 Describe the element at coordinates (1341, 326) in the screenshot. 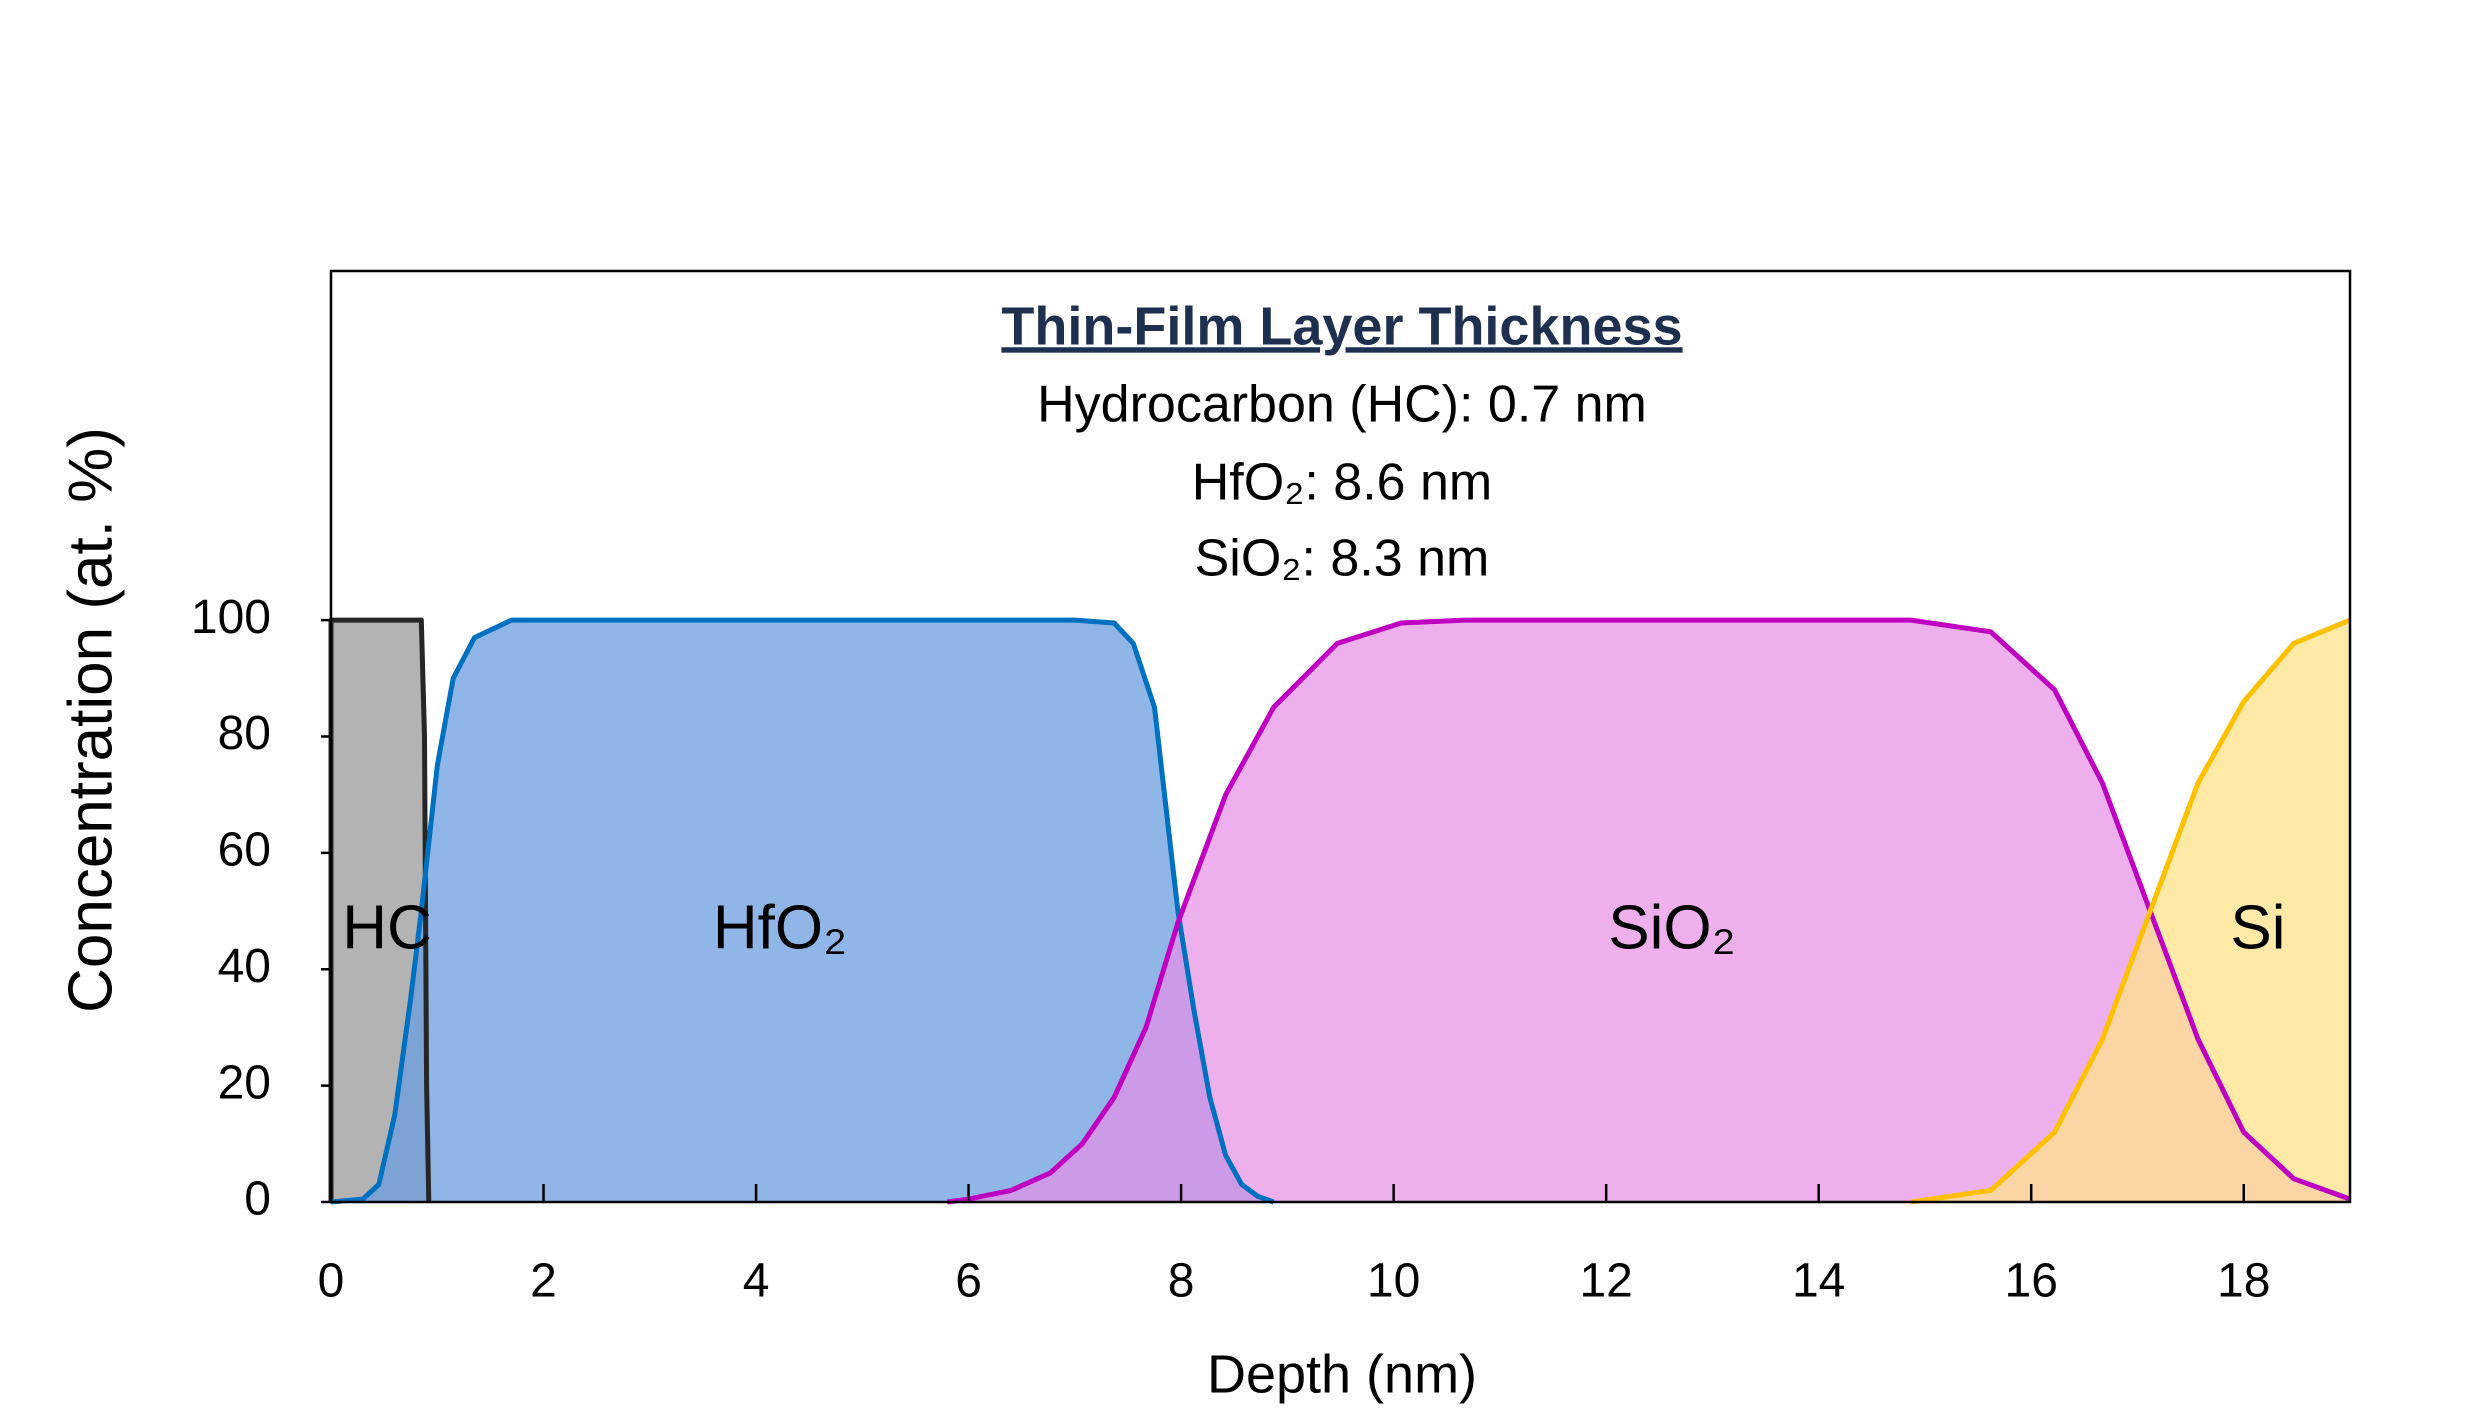

I see `annotation-title: Thin-Film Layer Thickness` at that location.